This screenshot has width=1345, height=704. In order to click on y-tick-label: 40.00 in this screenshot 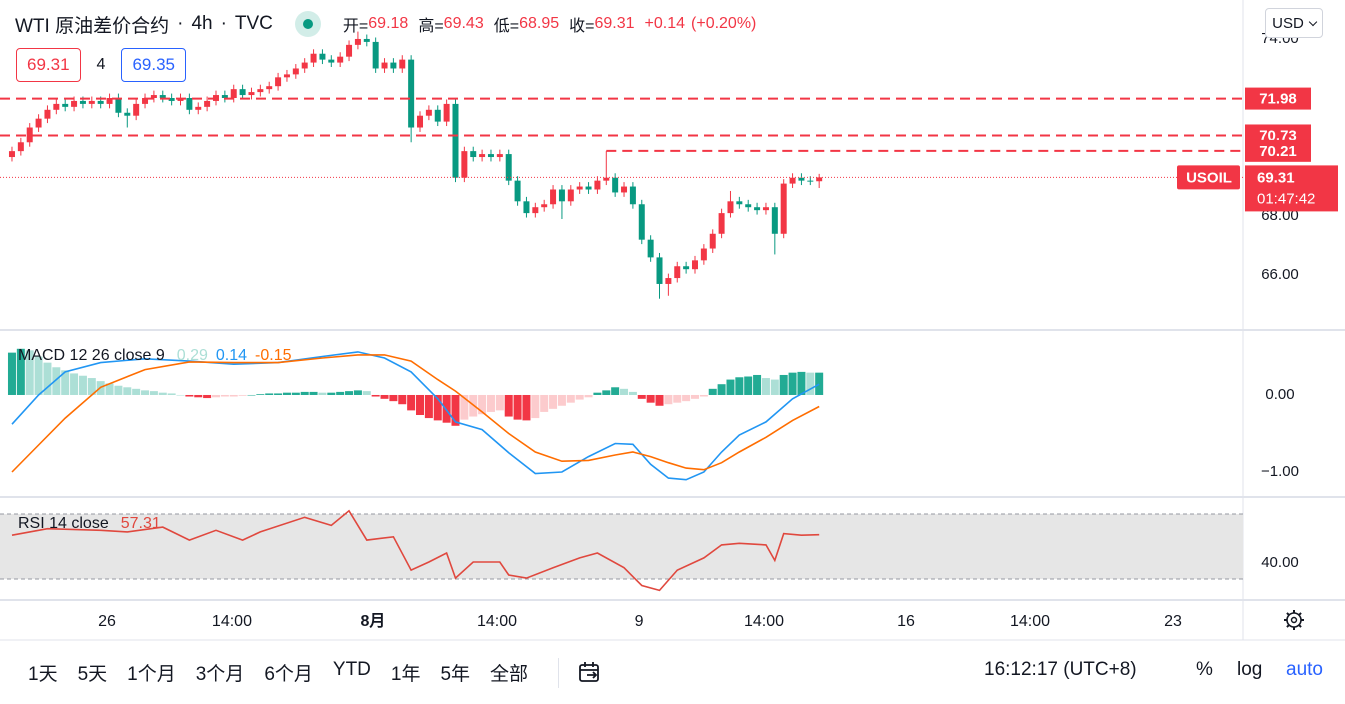, I will do `click(1280, 562)`.